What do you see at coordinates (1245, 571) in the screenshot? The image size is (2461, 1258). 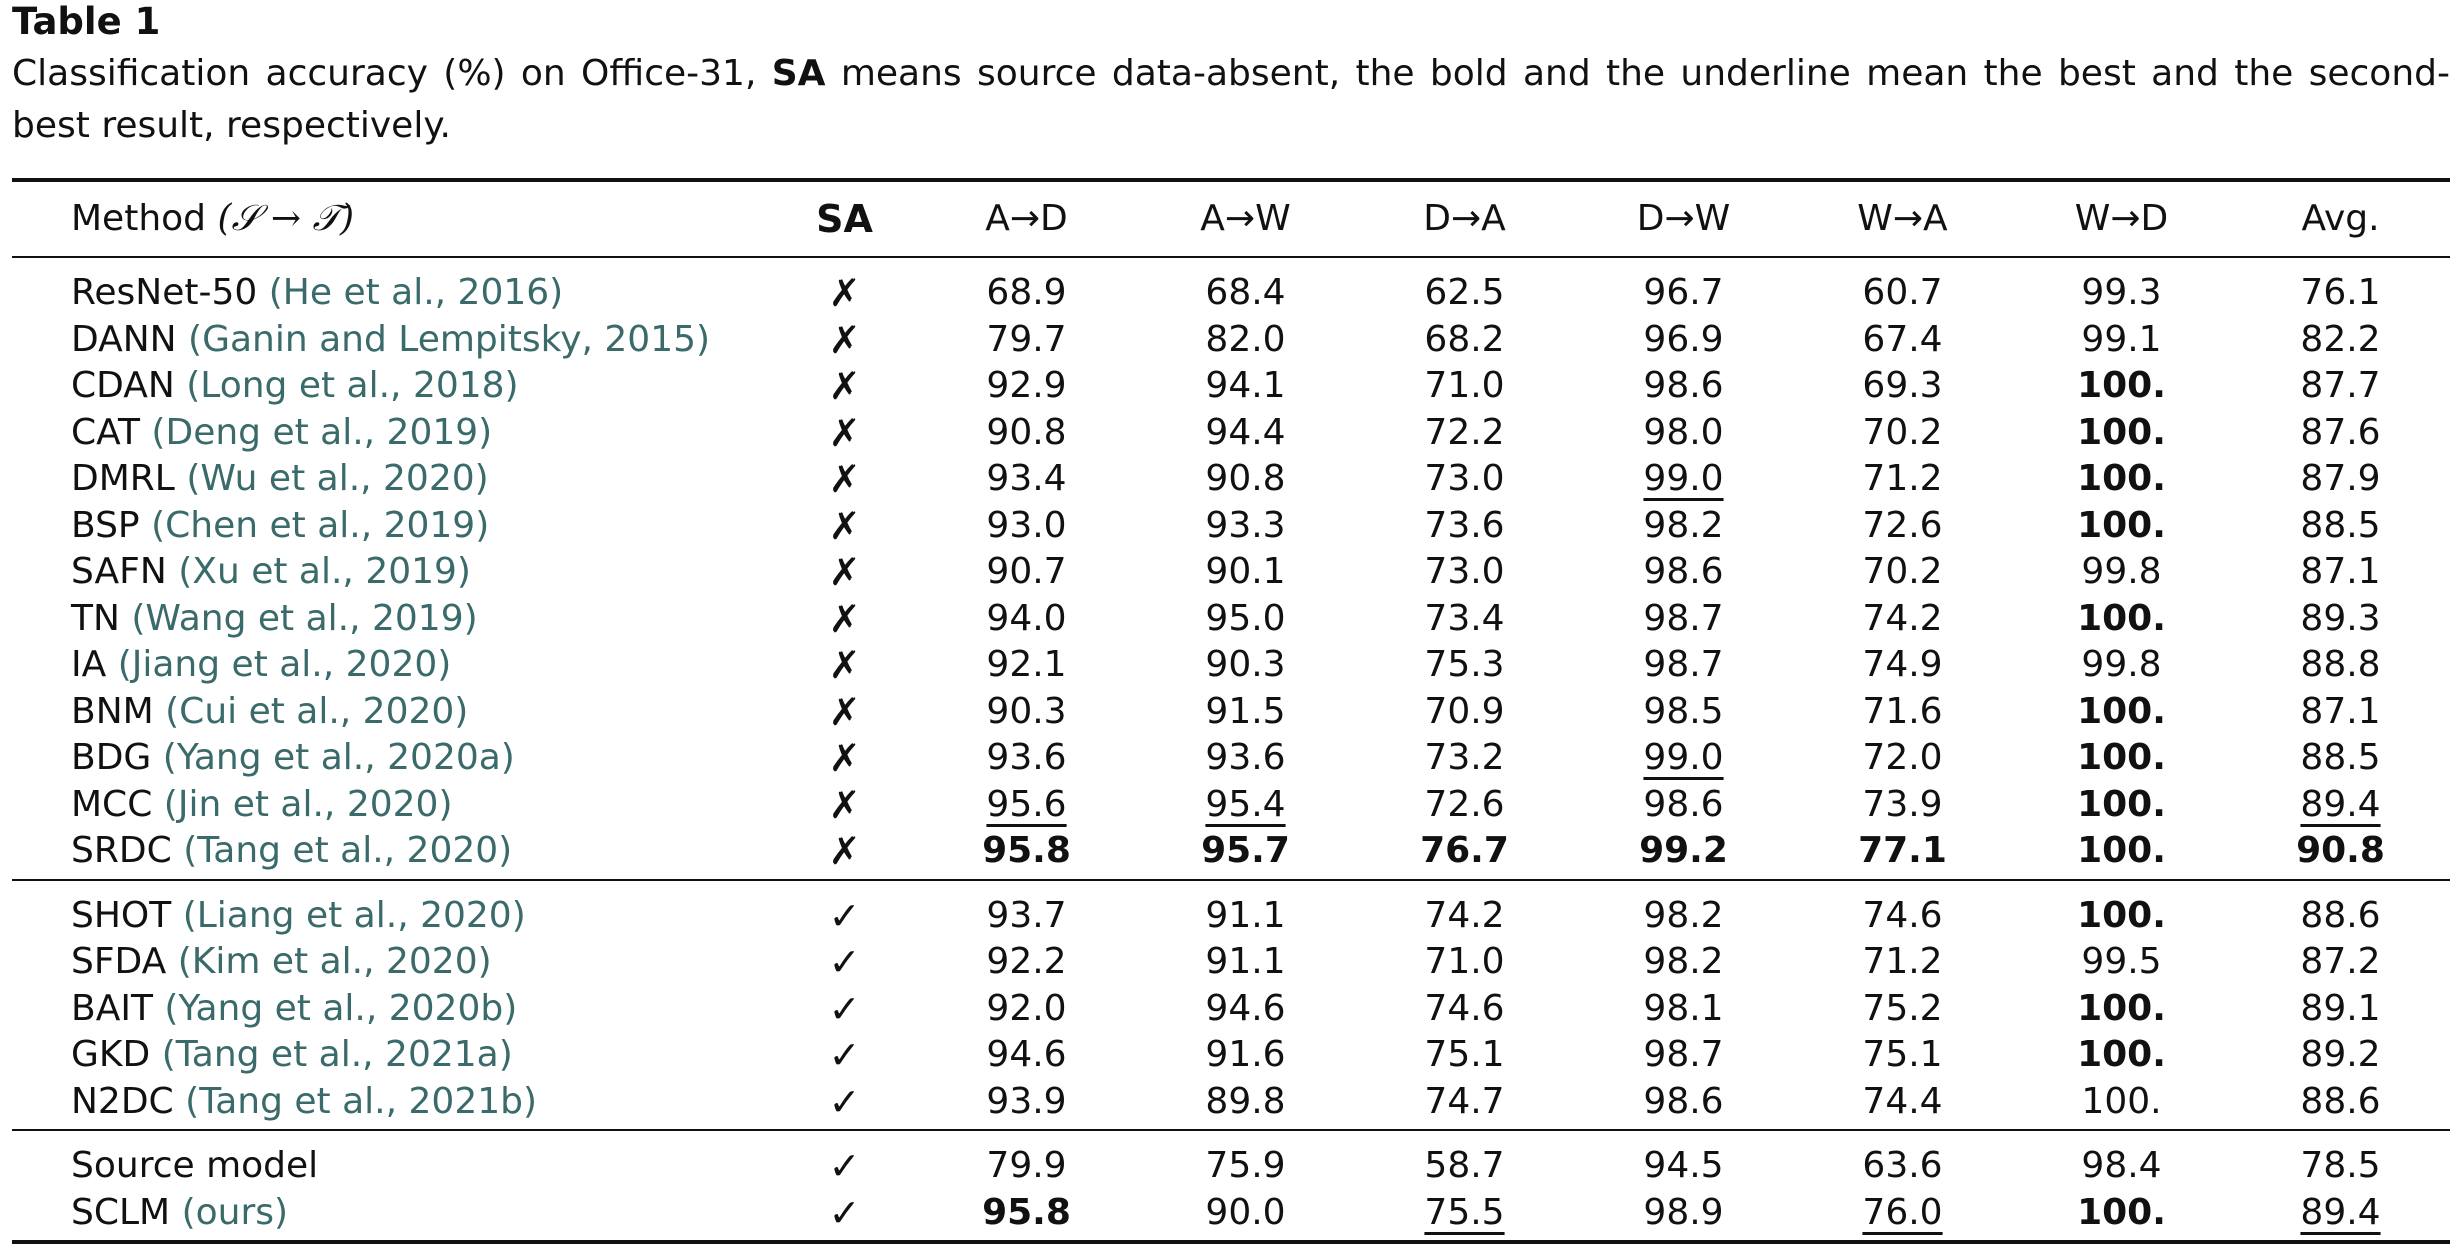 I see `value-text: 90.1` at bounding box center [1245, 571].